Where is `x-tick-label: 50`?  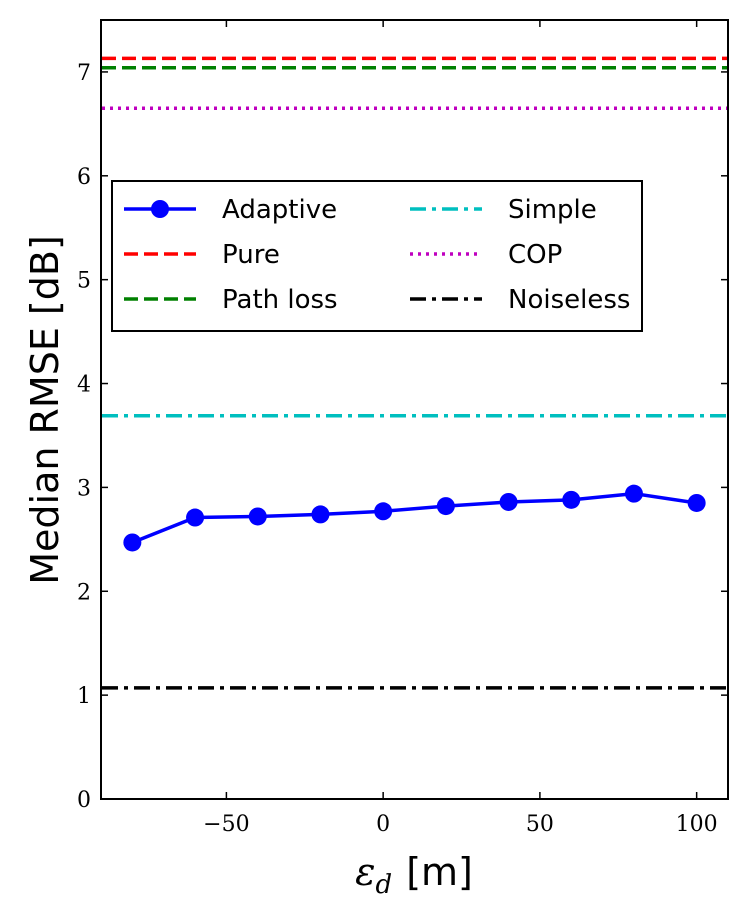 x-tick-label: 50 is located at coordinates (540, 824).